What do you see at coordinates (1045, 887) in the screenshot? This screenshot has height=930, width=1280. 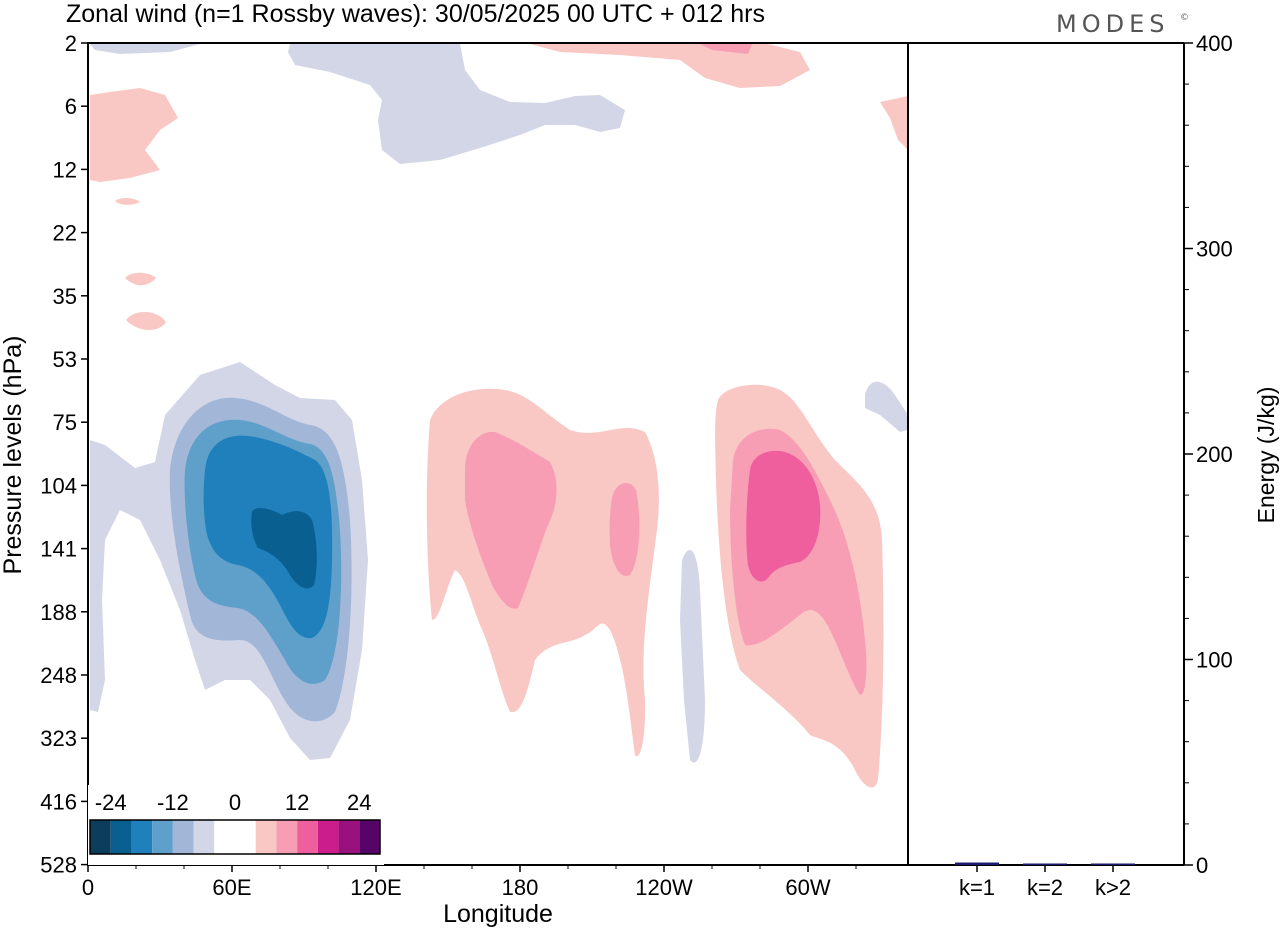 I see `bar-category-label: k=2` at bounding box center [1045, 887].